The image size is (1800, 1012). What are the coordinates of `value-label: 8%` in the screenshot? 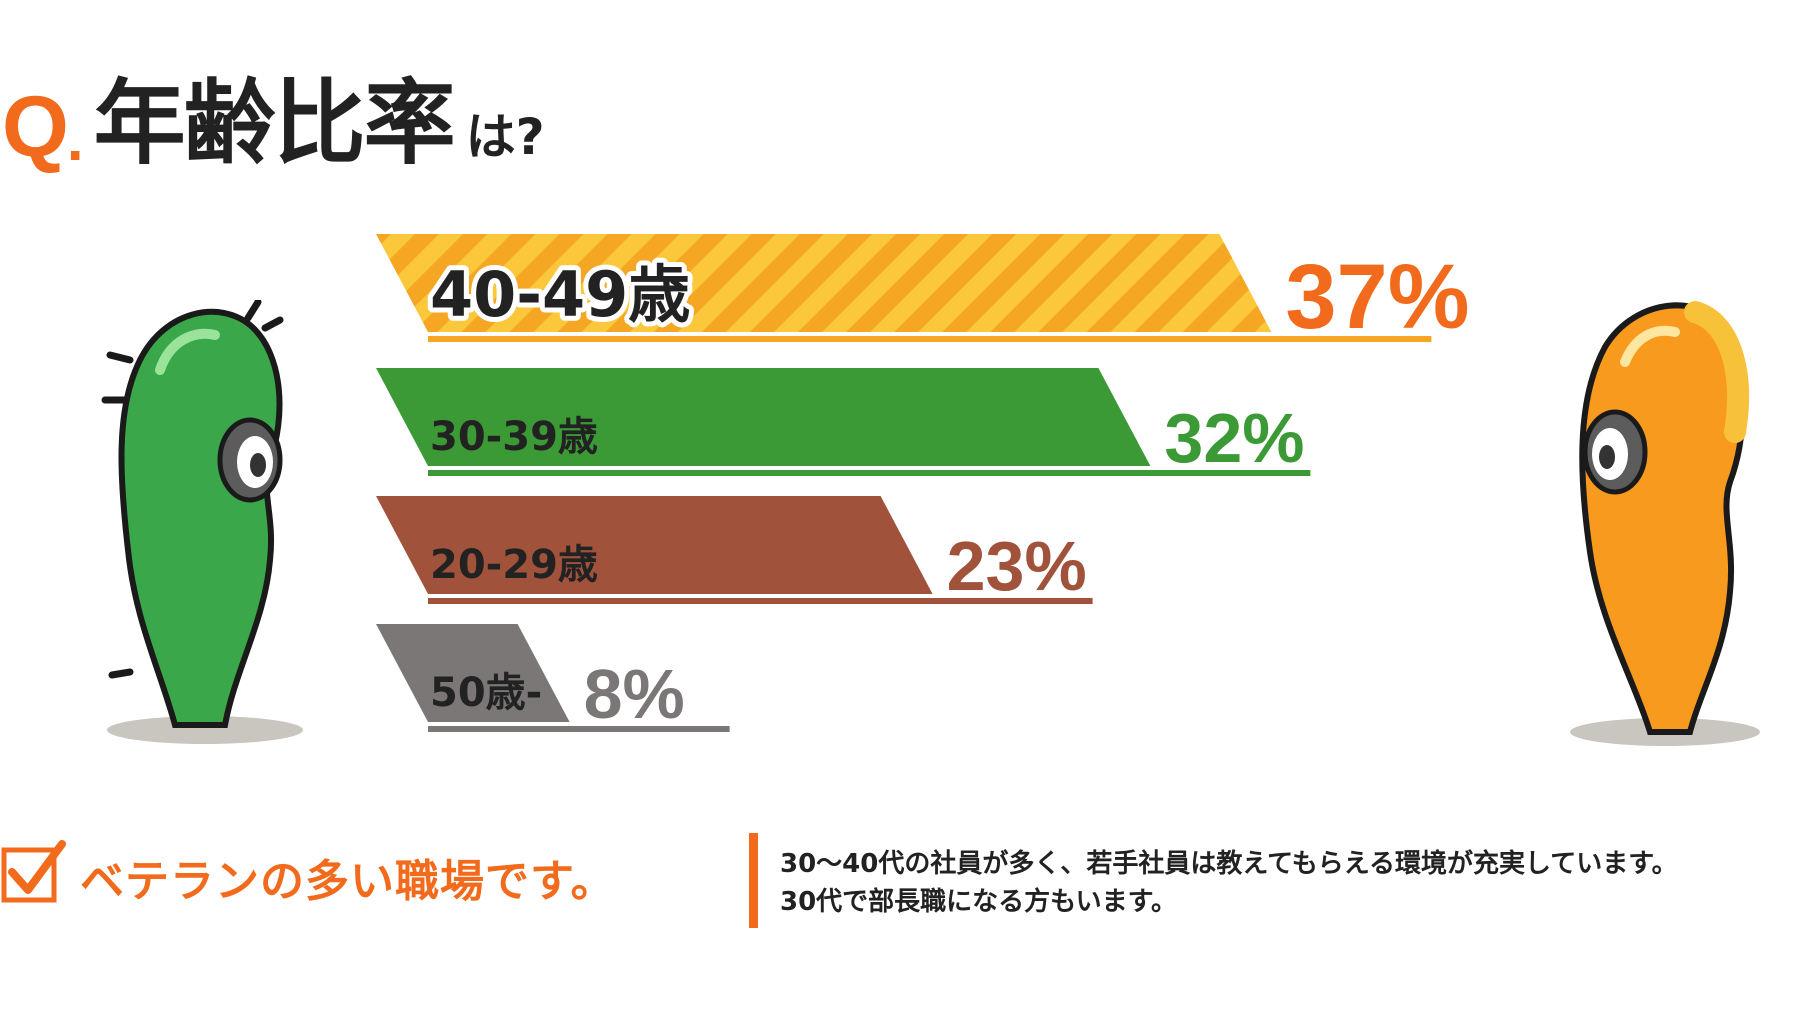 It's located at (634, 694).